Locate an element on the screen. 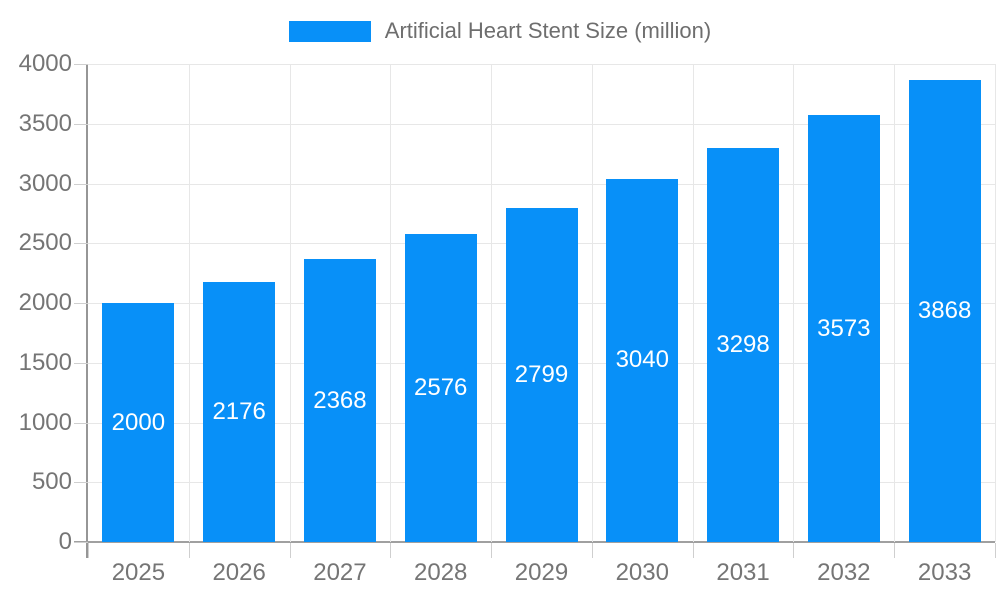 Image resolution: width=1000 pixels, height=600 pixels. bar-2030: 3040 is located at coordinates (642, 360).